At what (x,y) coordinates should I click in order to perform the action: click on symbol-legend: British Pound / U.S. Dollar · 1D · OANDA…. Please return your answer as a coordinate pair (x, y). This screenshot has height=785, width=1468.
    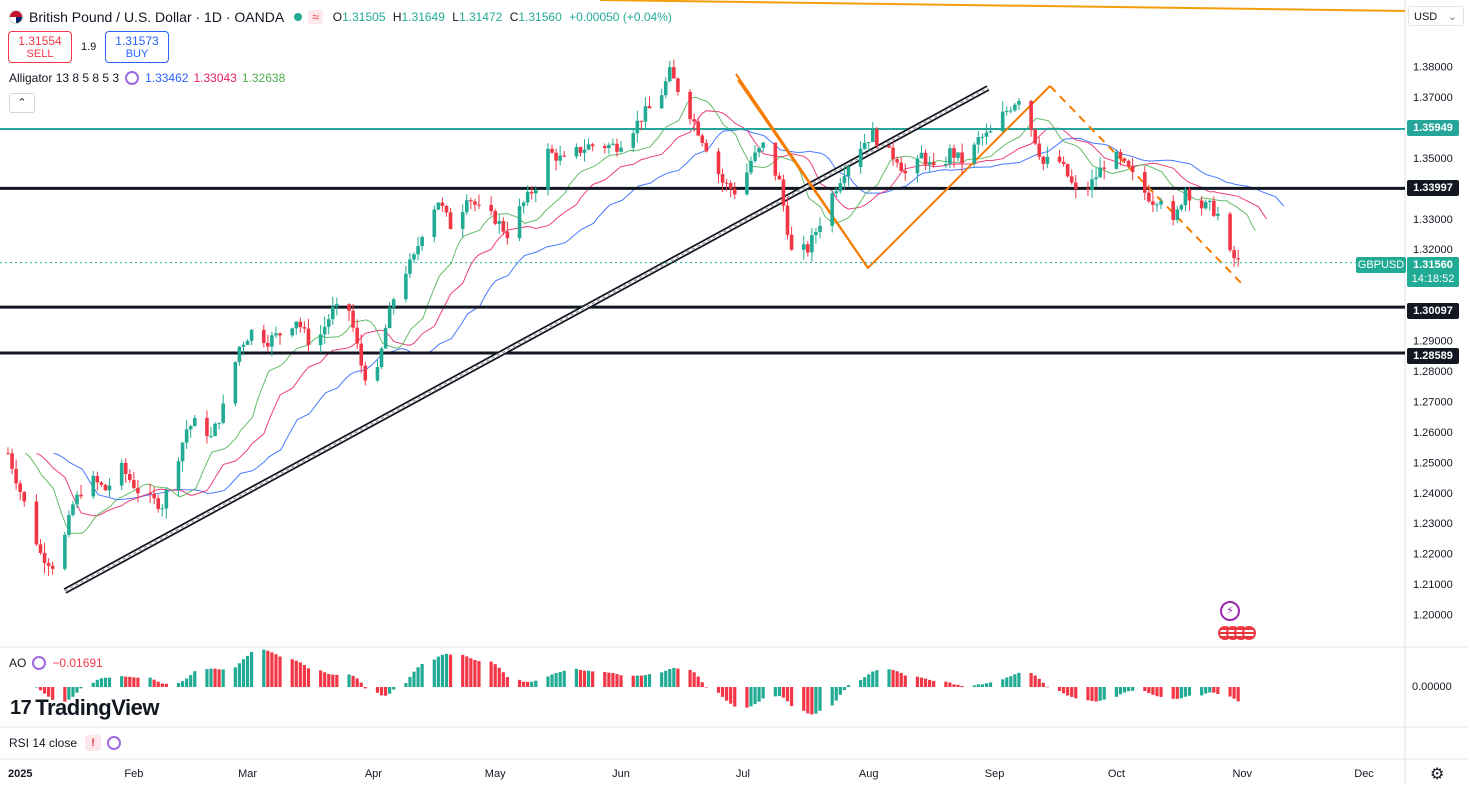
    Looking at the image, I should click on (340, 17).